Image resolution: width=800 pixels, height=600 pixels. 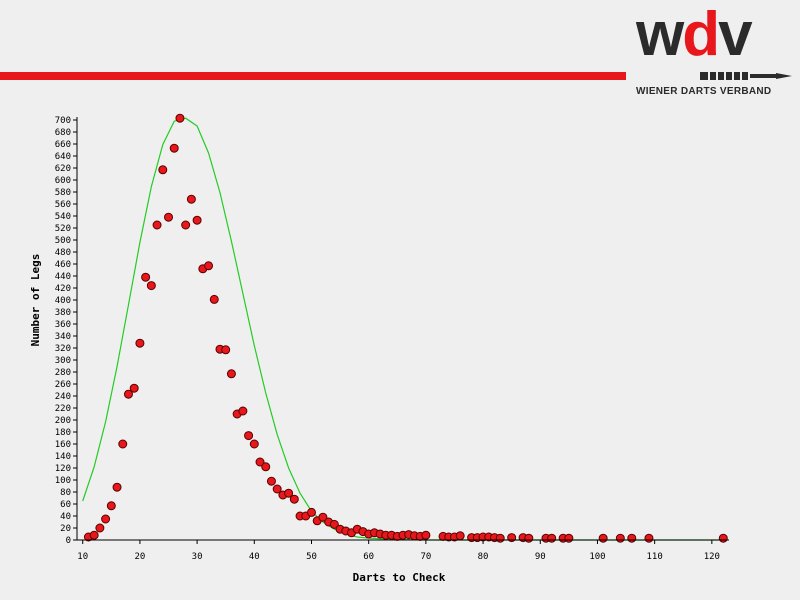 I want to click on y-tick-label: 420, so click(x=63, y=289).